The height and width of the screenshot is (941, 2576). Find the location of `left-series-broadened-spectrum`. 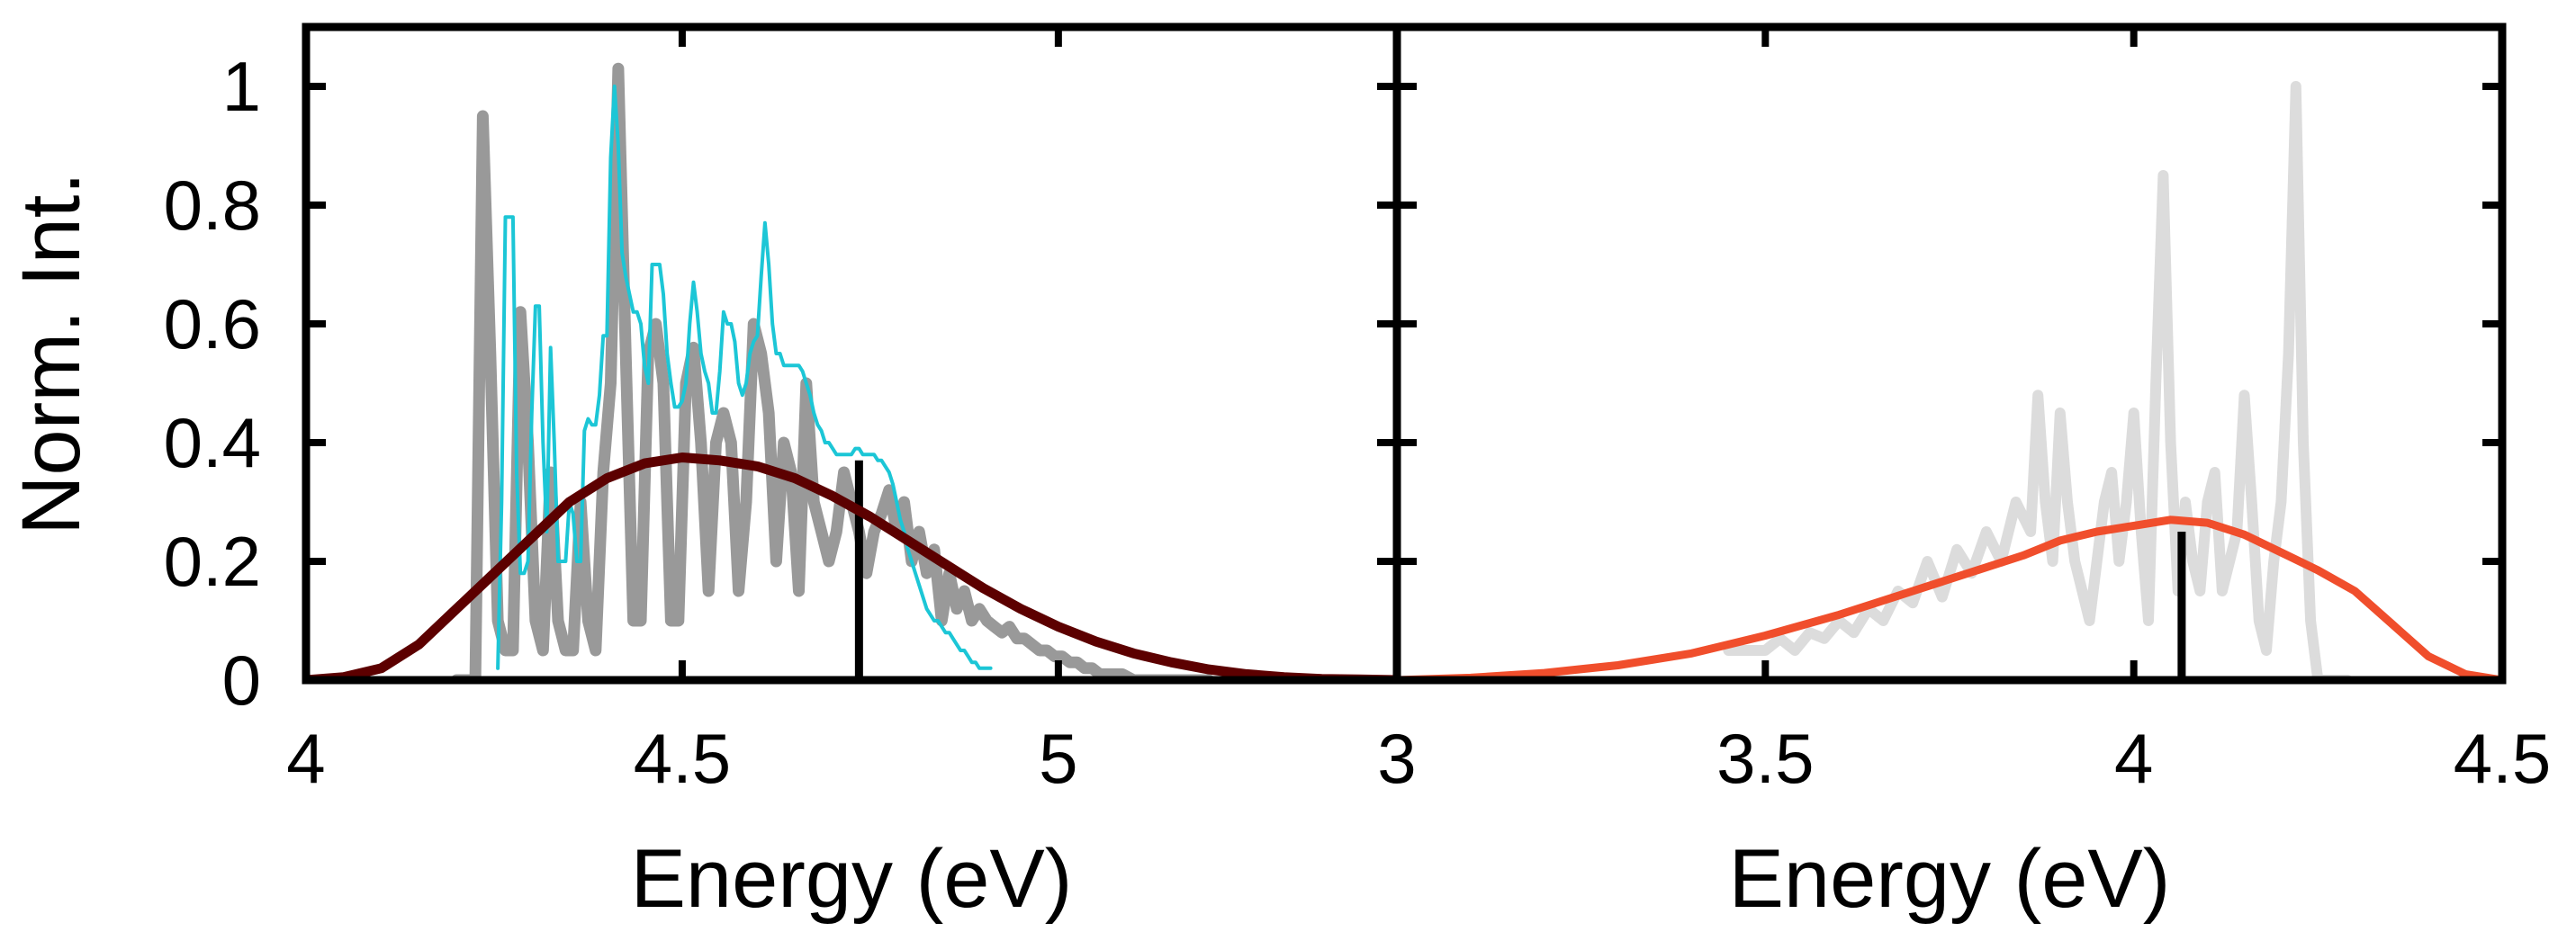

left-series-broadened-spectrum is located at coordinates (851, 567).